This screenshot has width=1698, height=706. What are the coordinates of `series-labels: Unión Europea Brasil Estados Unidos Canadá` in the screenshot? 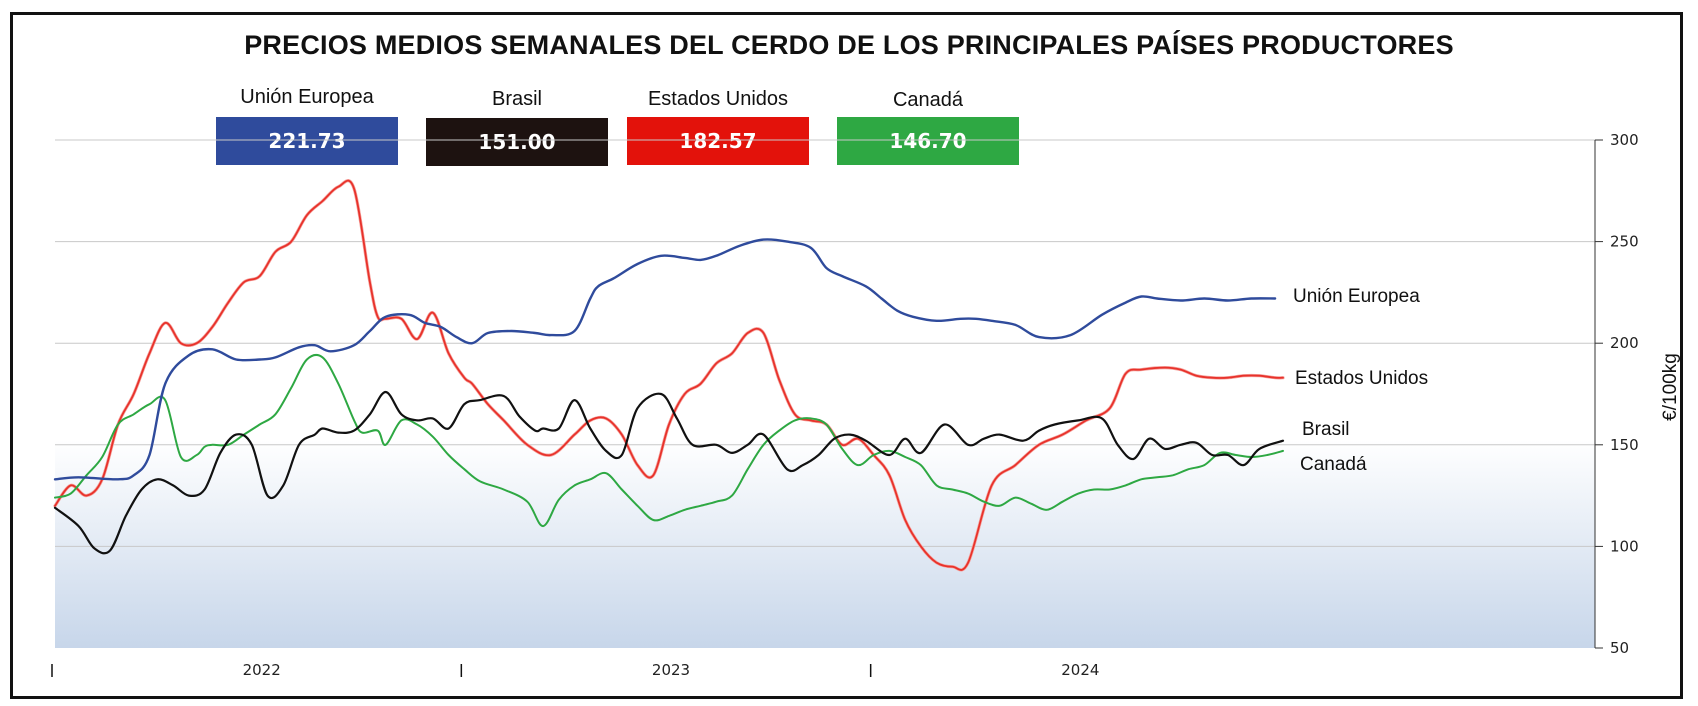 It's located at (1360, 380).